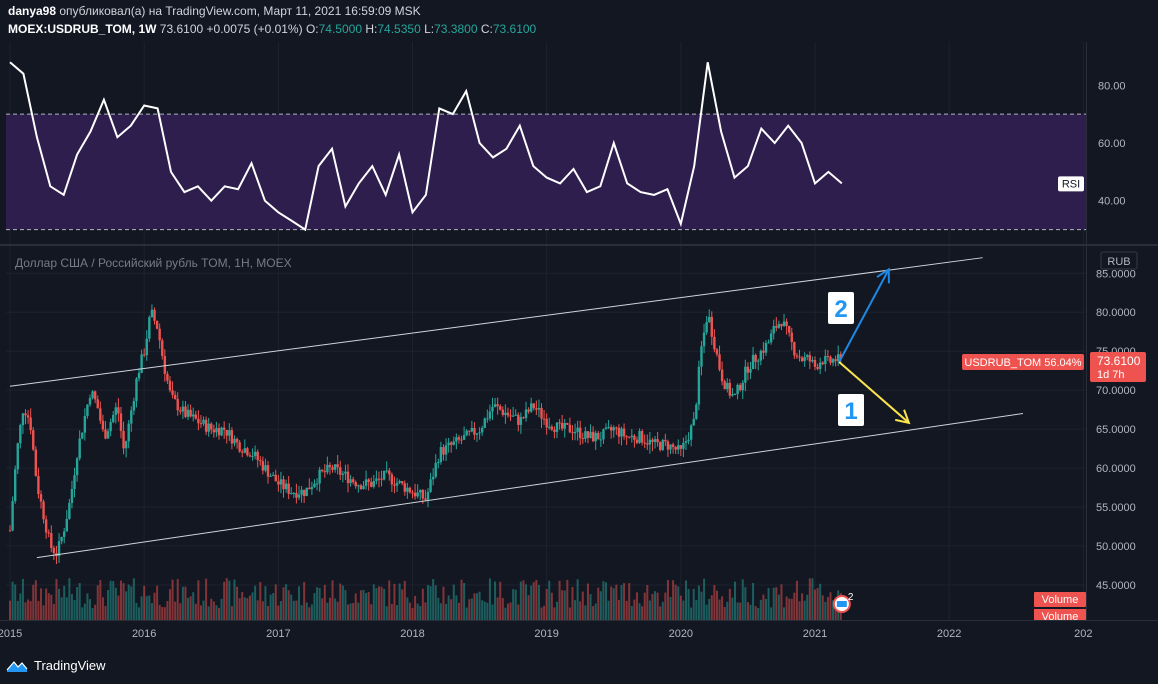  What do you see at coordinates (1116, 274) in the screenshot?
I see `price-y-tick-label: 85.0000` at bounding box center [1116, 274].